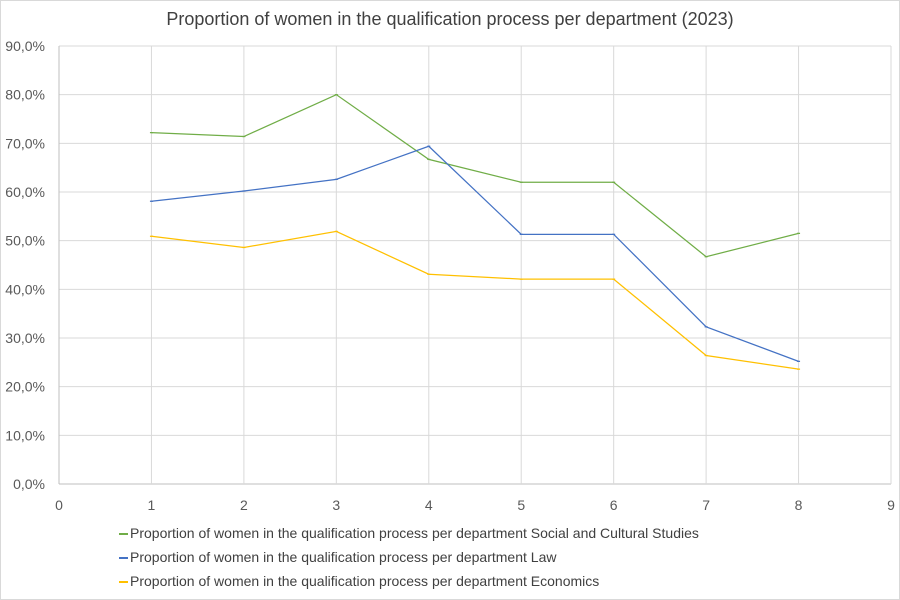  What do you see at coordinates (614, 505) in the screenshot?
I see `x-tick-label: 6` at bounding box center [614, 505].